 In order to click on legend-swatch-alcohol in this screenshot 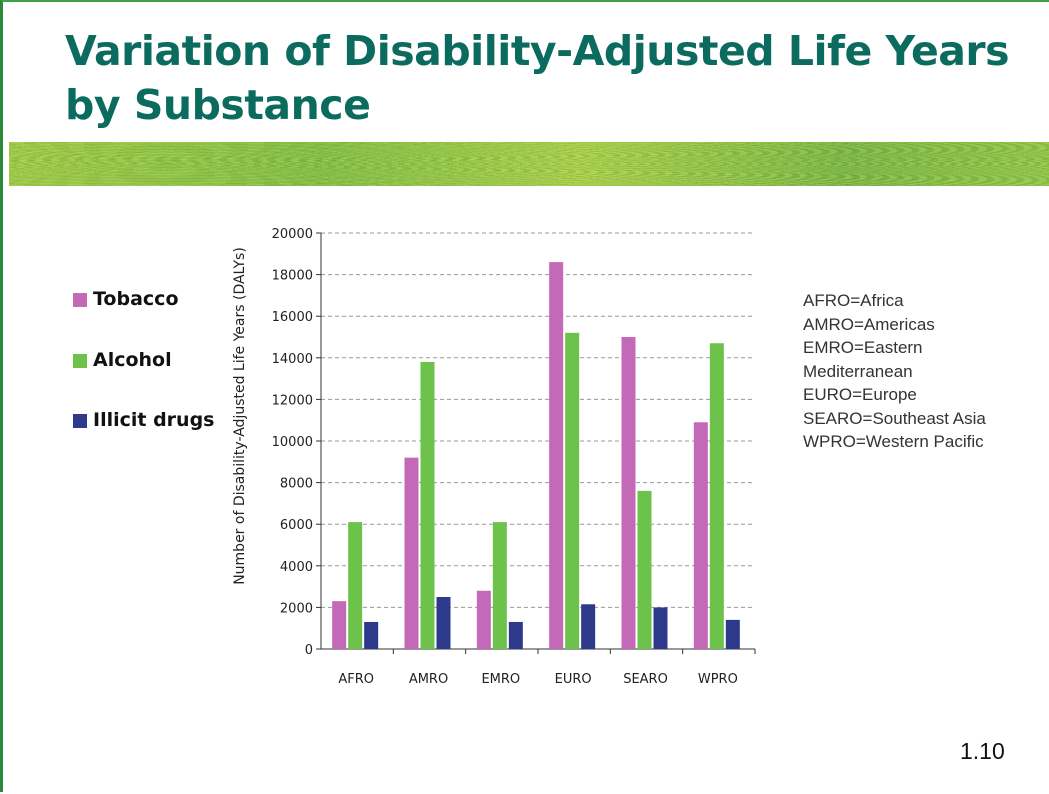, I will do `click(80, 361)`.